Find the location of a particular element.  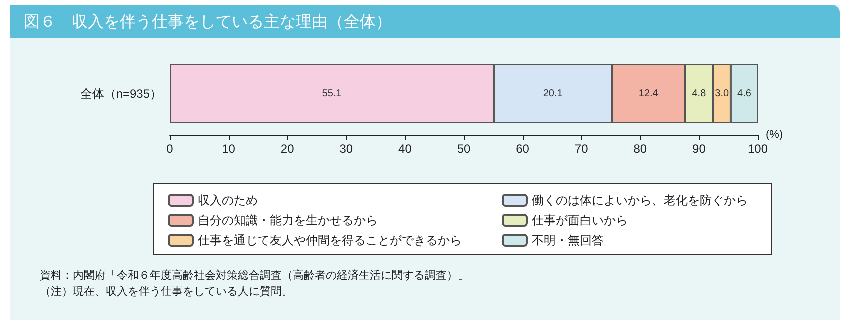

data-label: 4.8 is located at coordinates (699, 94).